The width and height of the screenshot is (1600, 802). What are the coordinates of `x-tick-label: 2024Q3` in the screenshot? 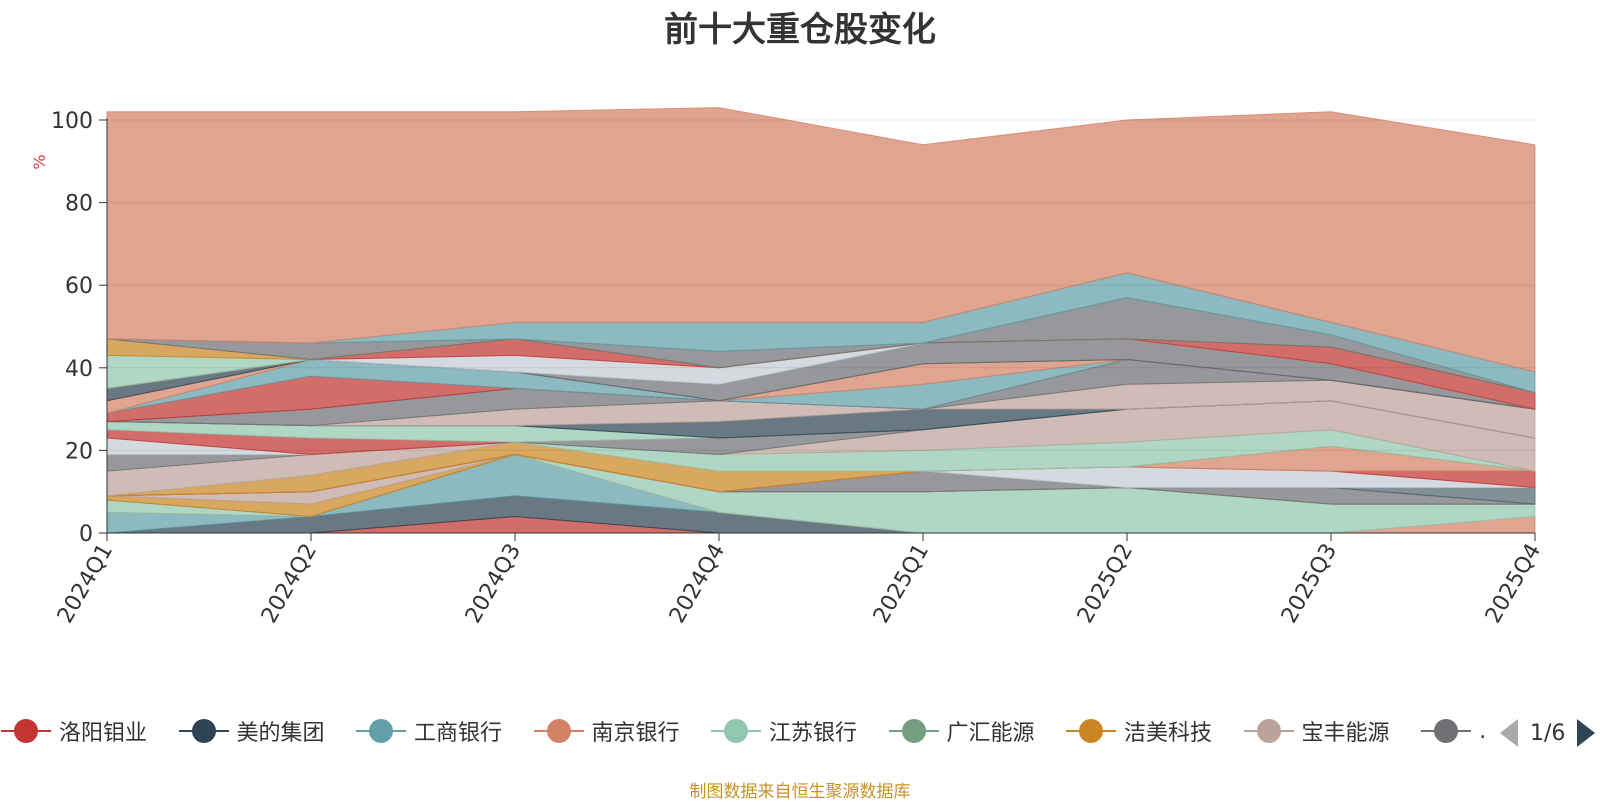 It's located at (493, 584).